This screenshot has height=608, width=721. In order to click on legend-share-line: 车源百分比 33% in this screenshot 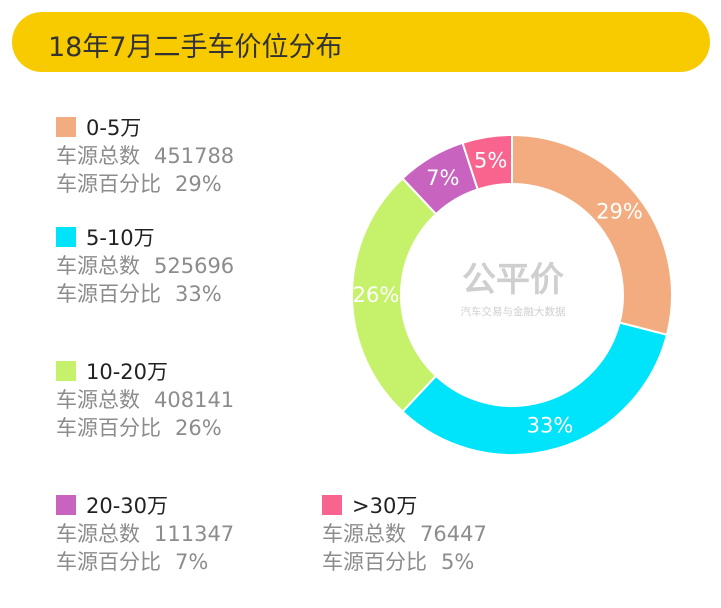, I will do `click(145, 294)`.